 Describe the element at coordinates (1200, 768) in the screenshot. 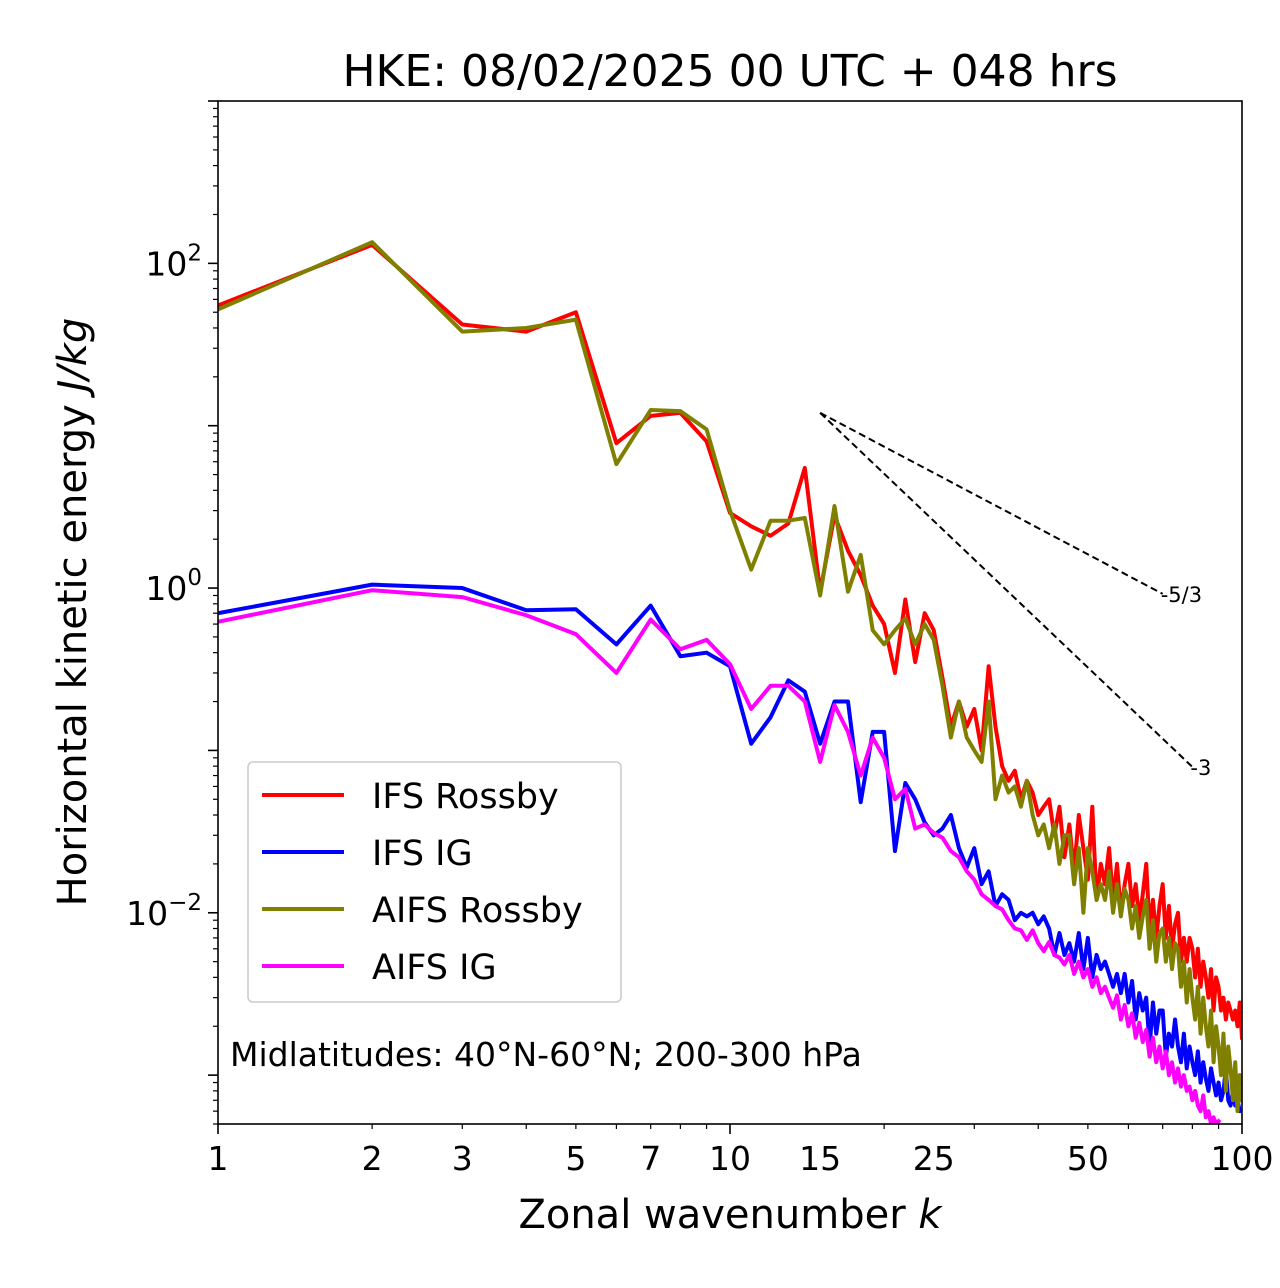

I see `slope-label-3: -3` at that location.